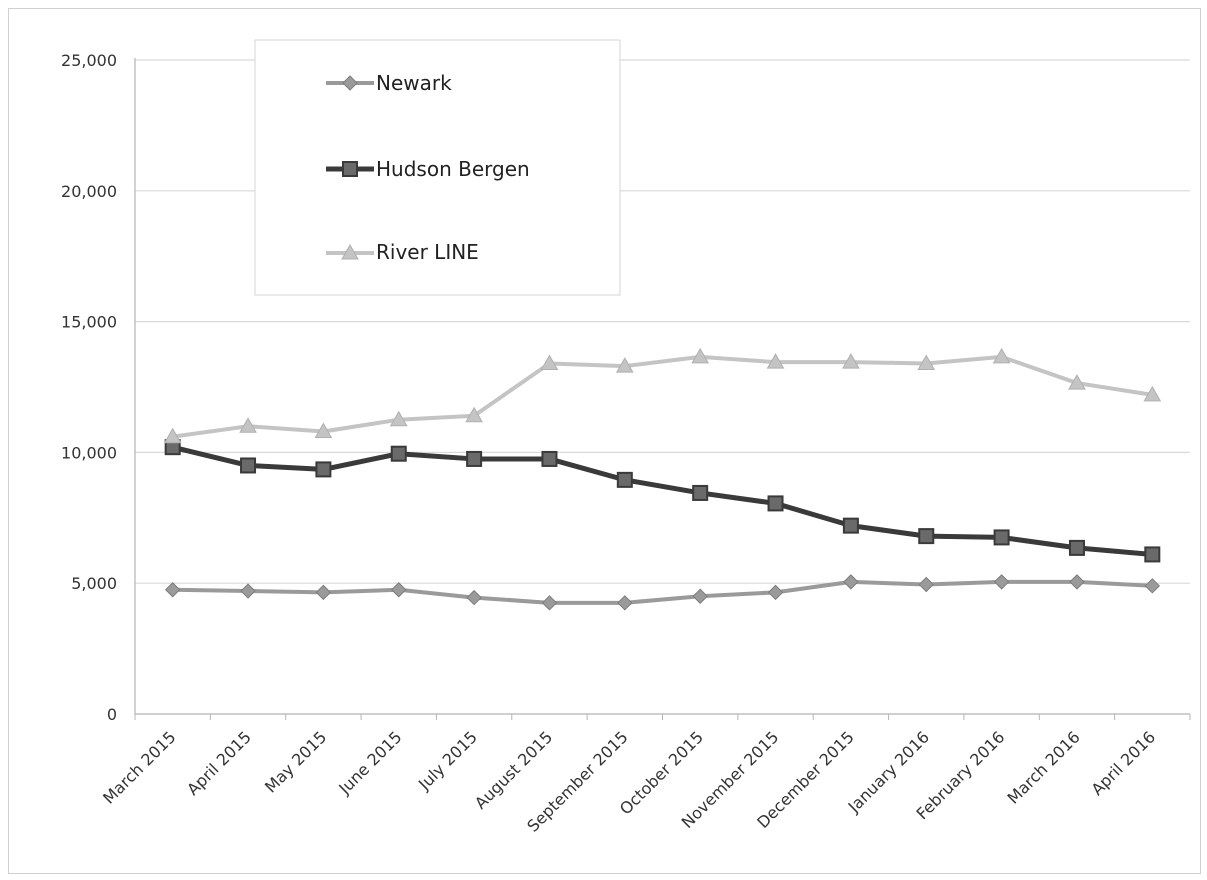  I want to click on legend-box, so click(437, 167).